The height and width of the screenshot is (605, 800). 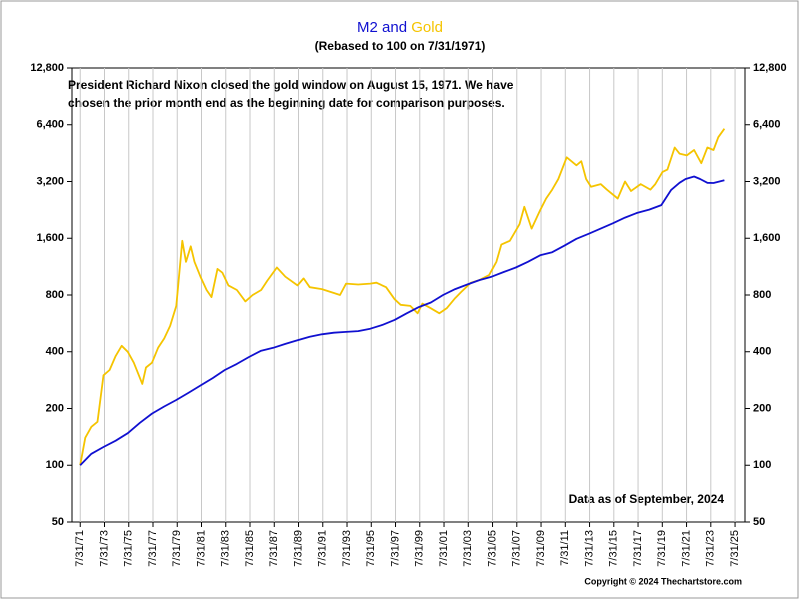 What do you see at coordinates (565, 548) in the screenshot?
I see `x-tick-label: 7/31/11` at bounding box center [565, 548].